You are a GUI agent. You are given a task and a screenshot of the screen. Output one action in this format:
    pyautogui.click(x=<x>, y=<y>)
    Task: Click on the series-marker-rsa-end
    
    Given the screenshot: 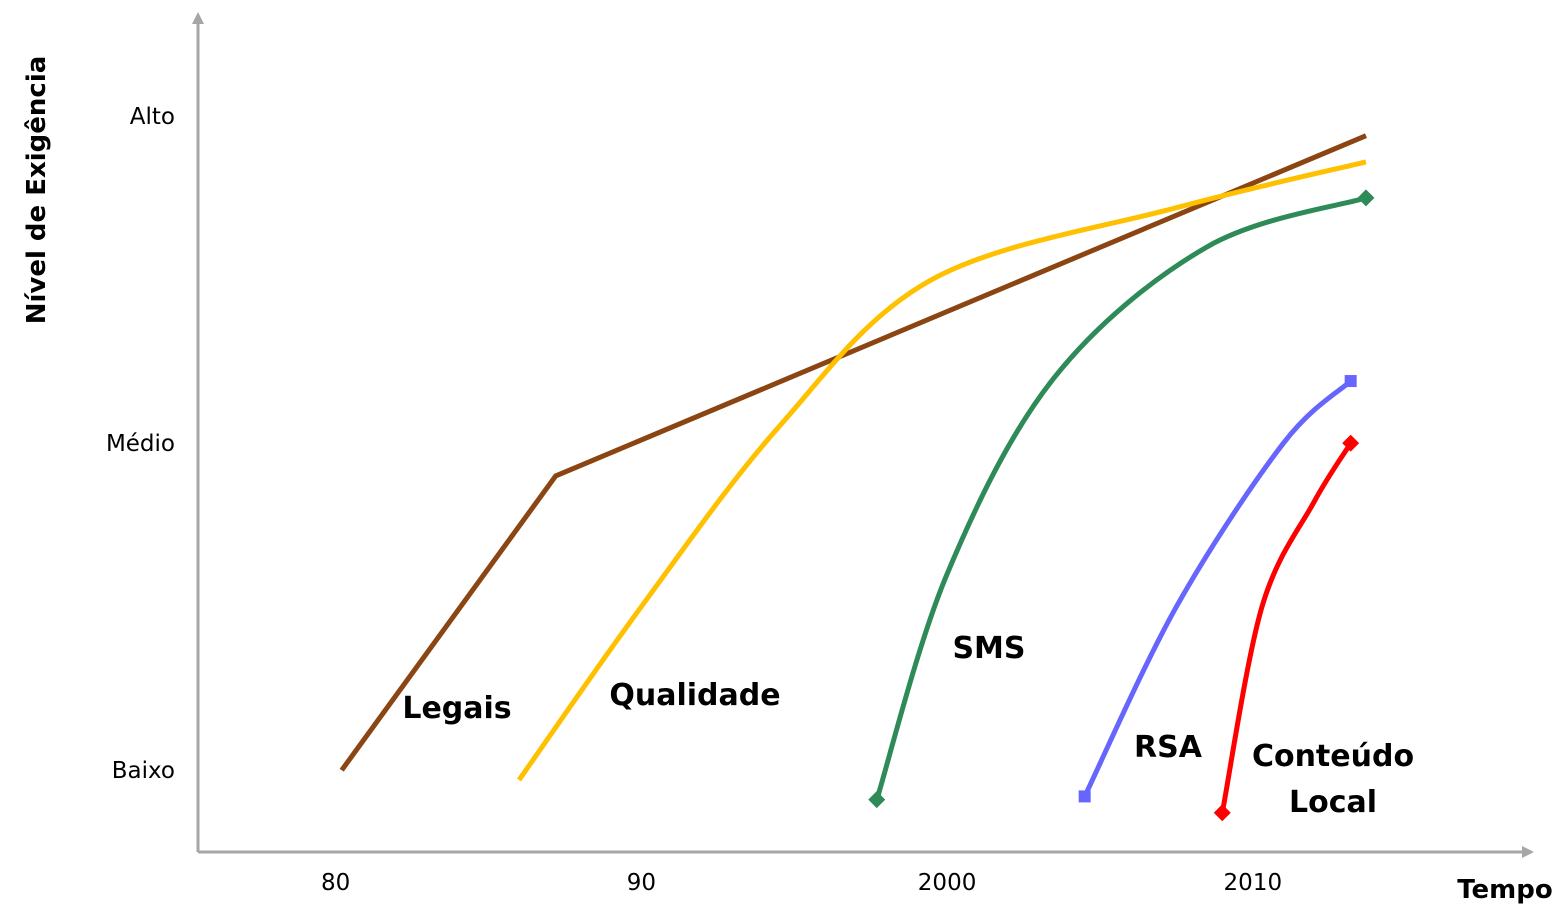 What is the action you would take?
    pyautogui.click(x=1350, y=381)
    